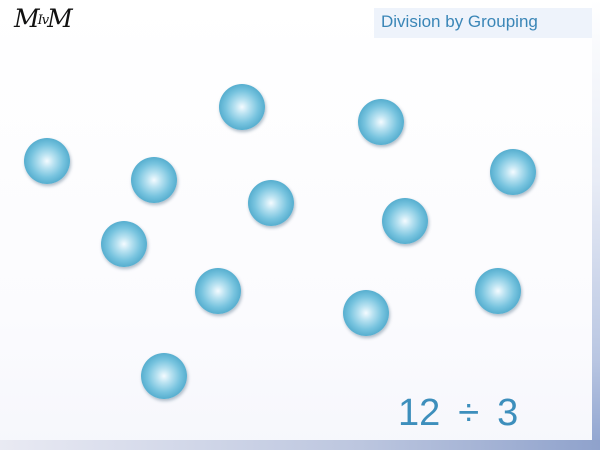  Describe the element at coordinates (469, 413) in the screenshot. I see `division-operator: ÷` at that location.